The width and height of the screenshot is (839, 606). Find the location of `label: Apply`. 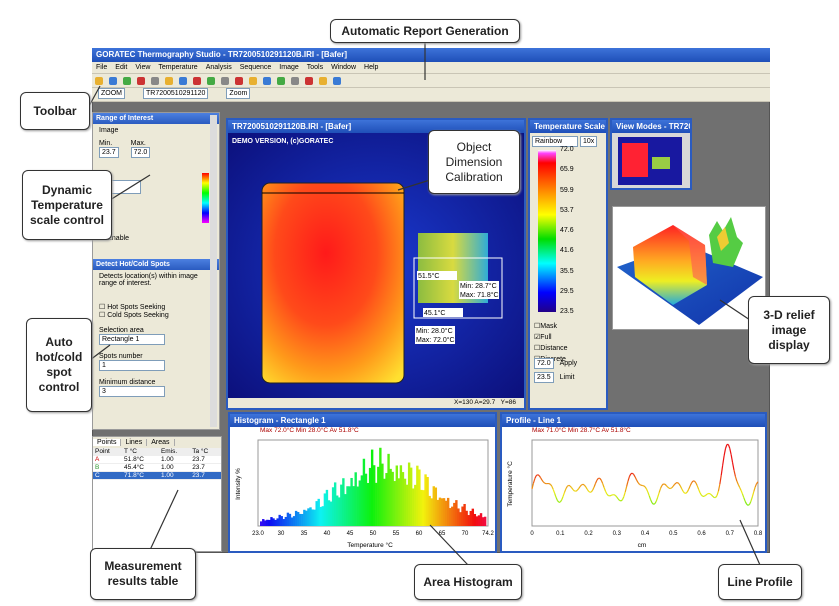

label: Apply is located at coordinates (568, 363).